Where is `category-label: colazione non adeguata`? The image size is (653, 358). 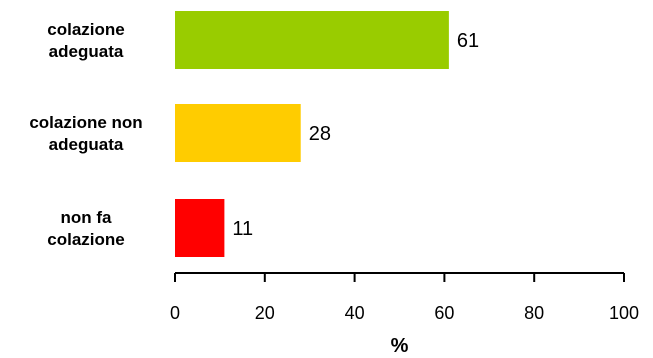
category-label: colazione non adeguata is located at coordinates (85, 133).